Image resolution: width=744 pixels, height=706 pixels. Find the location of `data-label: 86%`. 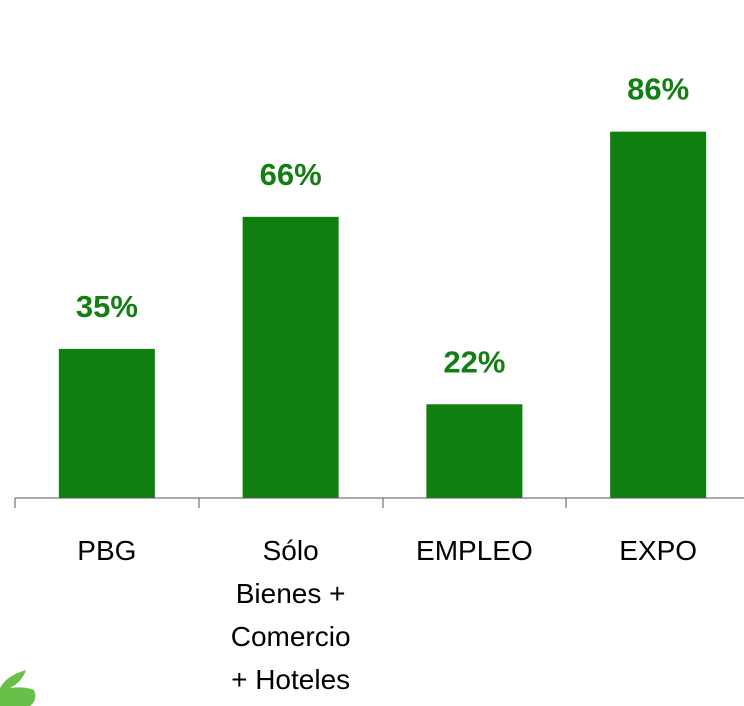

data-label: 86% is located at coordinates (658, 89).